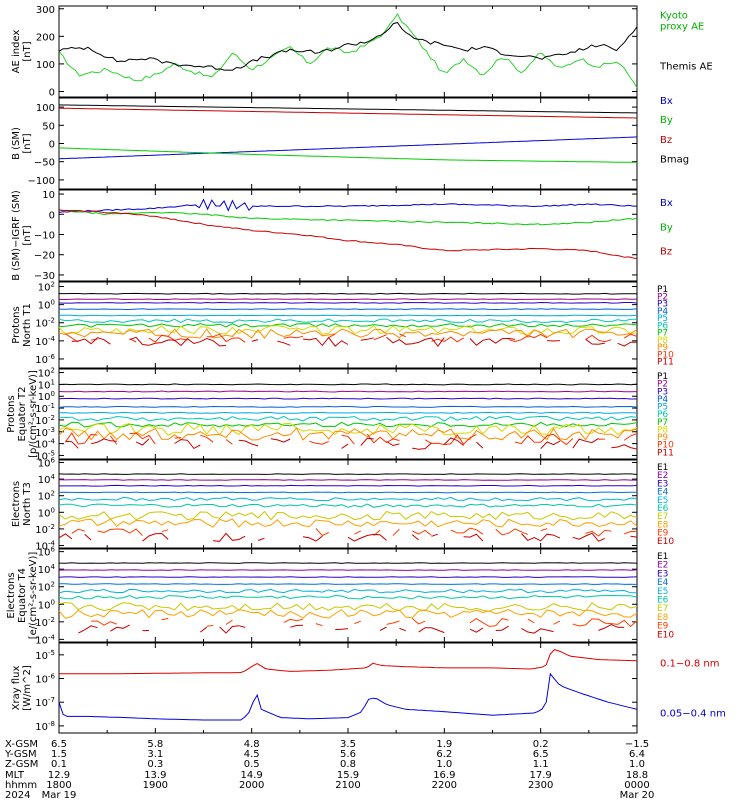 The height and width of the screenshot is (800, 750). I want to click on x-axis-value: 1.5, so click(59, 754).